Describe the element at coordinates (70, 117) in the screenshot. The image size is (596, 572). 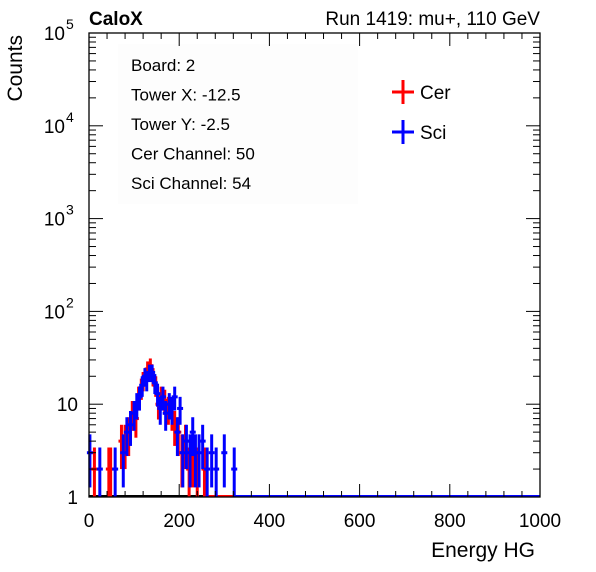
I see `y-tick-exponent: 4` at that location.